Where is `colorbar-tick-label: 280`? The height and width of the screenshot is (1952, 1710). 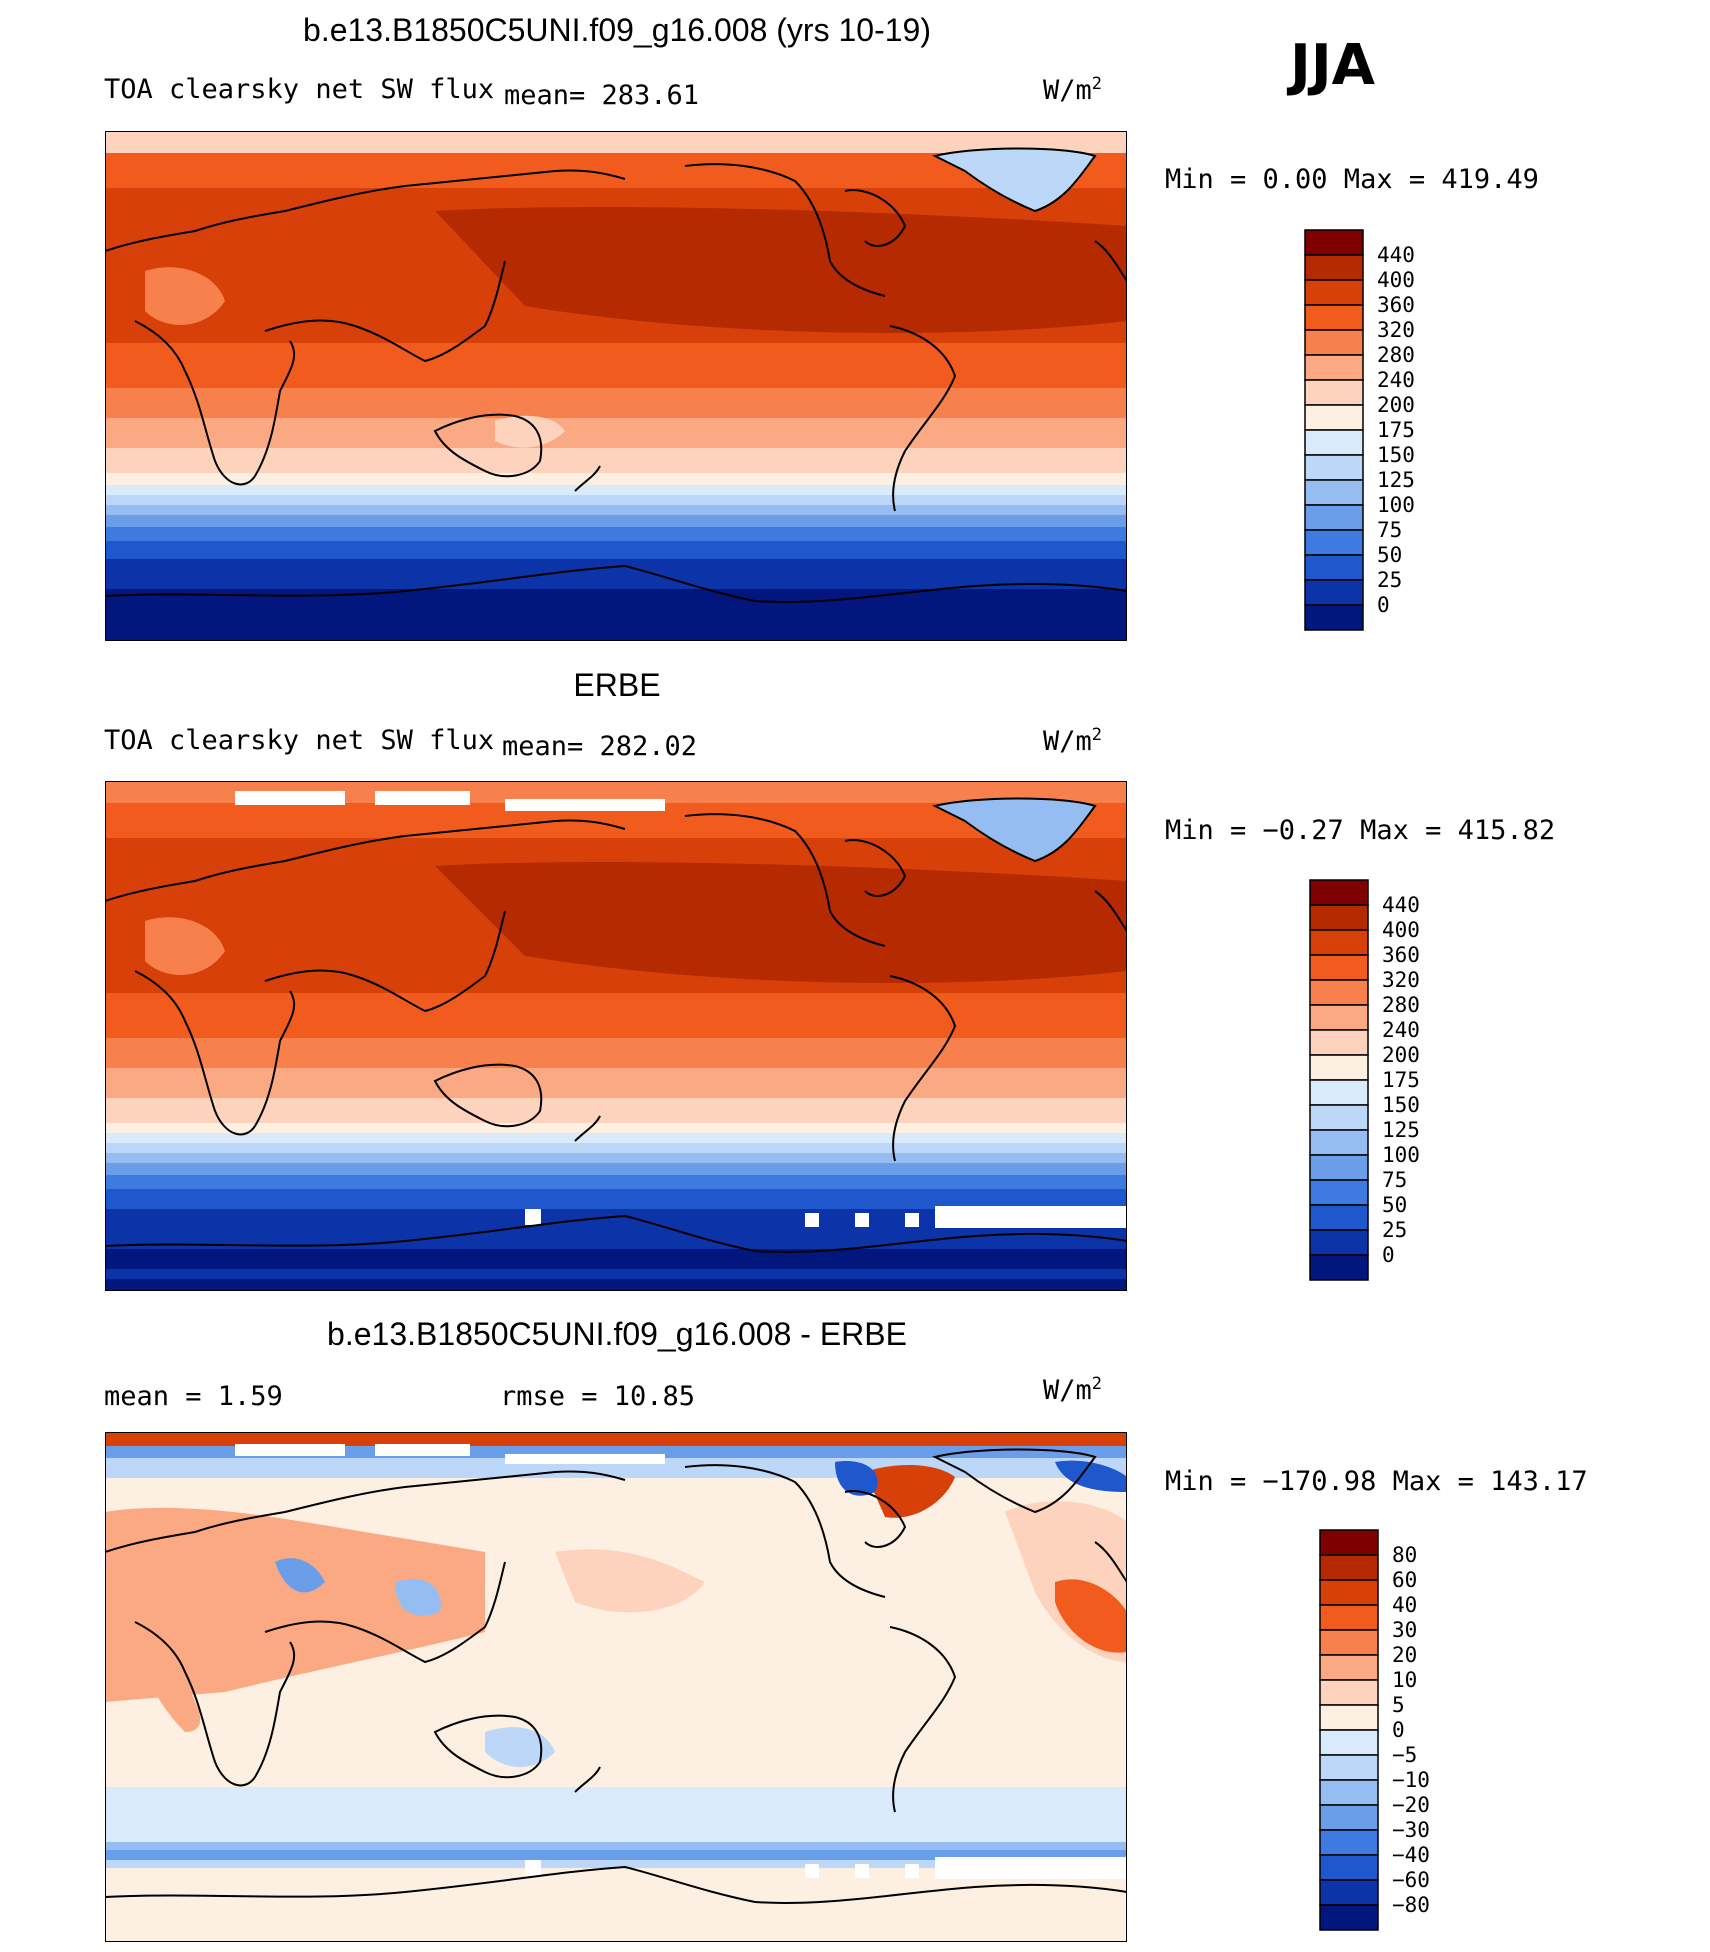
colorbar-tick-label: 280 is located at coordinates (1396, 355).